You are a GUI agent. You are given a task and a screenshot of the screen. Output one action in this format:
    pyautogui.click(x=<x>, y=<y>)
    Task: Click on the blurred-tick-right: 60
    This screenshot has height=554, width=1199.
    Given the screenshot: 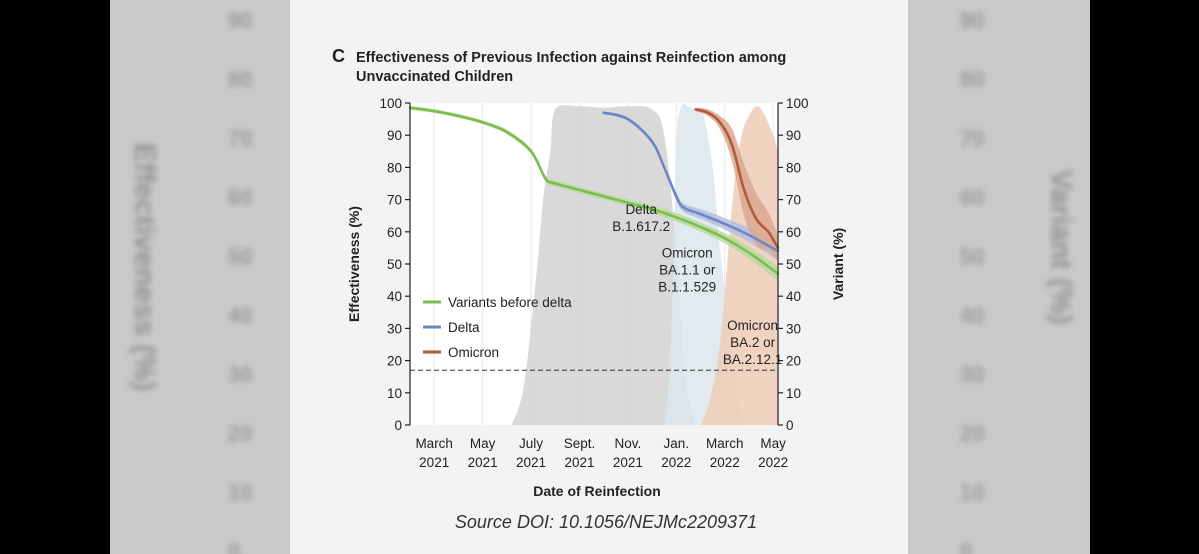 What is the action you would take?
    pyautogui.click(x=972, y=197)
    